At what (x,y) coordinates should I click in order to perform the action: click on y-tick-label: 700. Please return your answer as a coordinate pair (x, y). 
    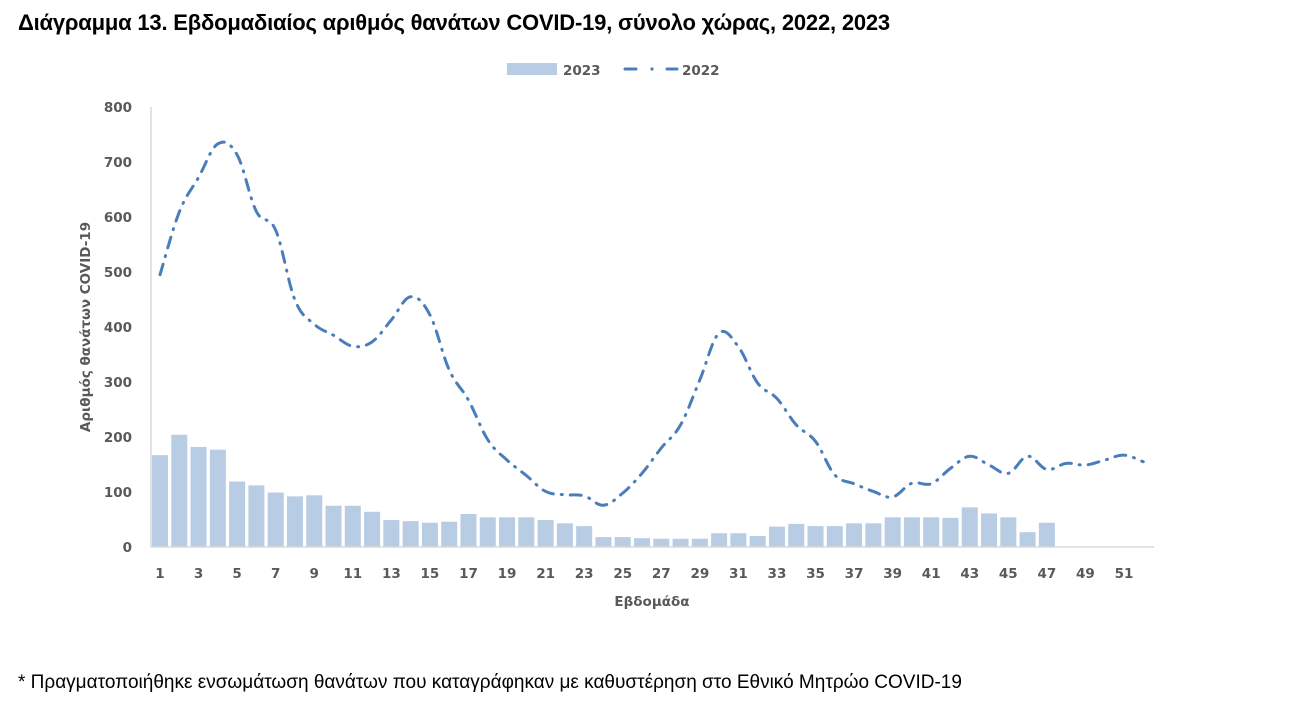
    Looking at the image, I should click on (118, 163).